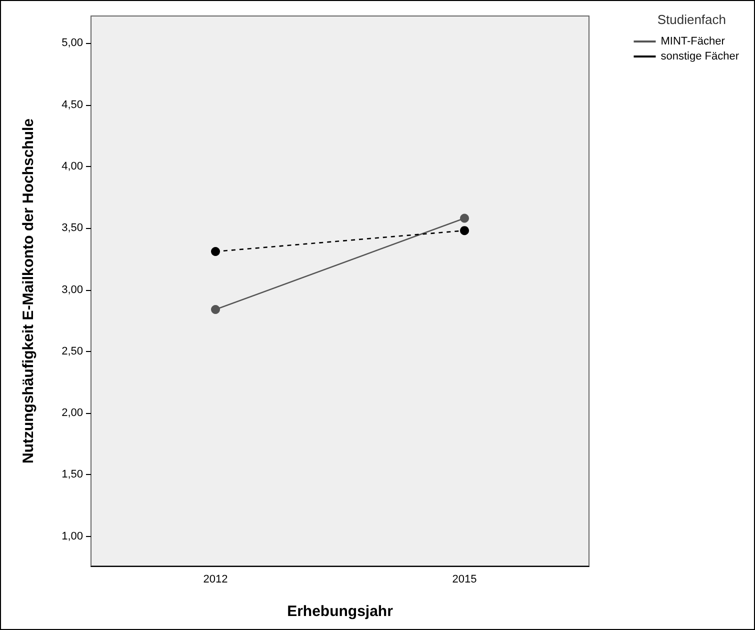 The width and height of the screenshot is (755, 630). I want to click on x-tick-label: 2012, so click(215, 580).